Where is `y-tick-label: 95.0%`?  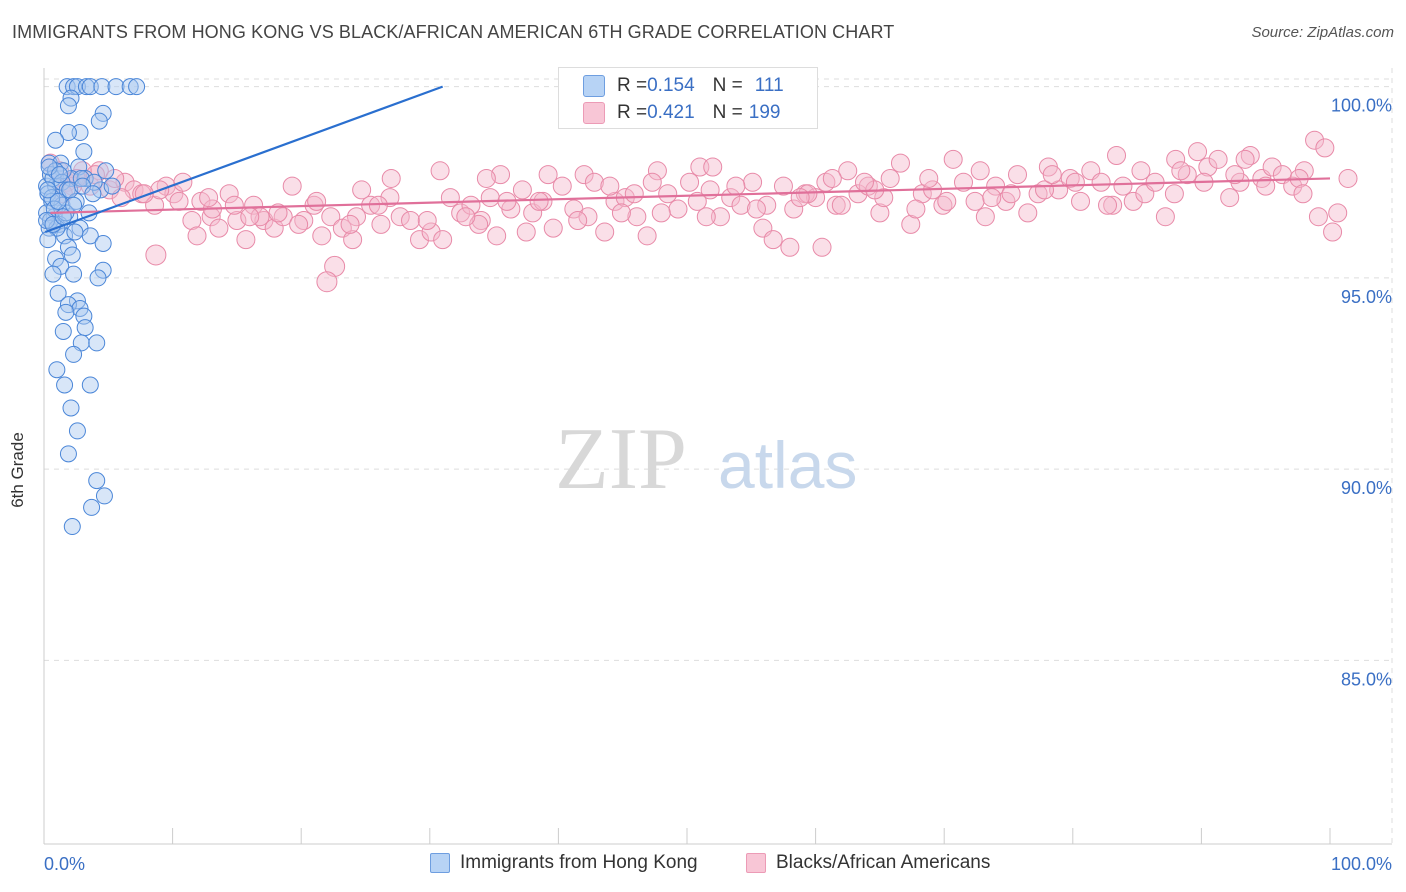
y-tick-label: 95.0% is located at coordinates (1366, 297).